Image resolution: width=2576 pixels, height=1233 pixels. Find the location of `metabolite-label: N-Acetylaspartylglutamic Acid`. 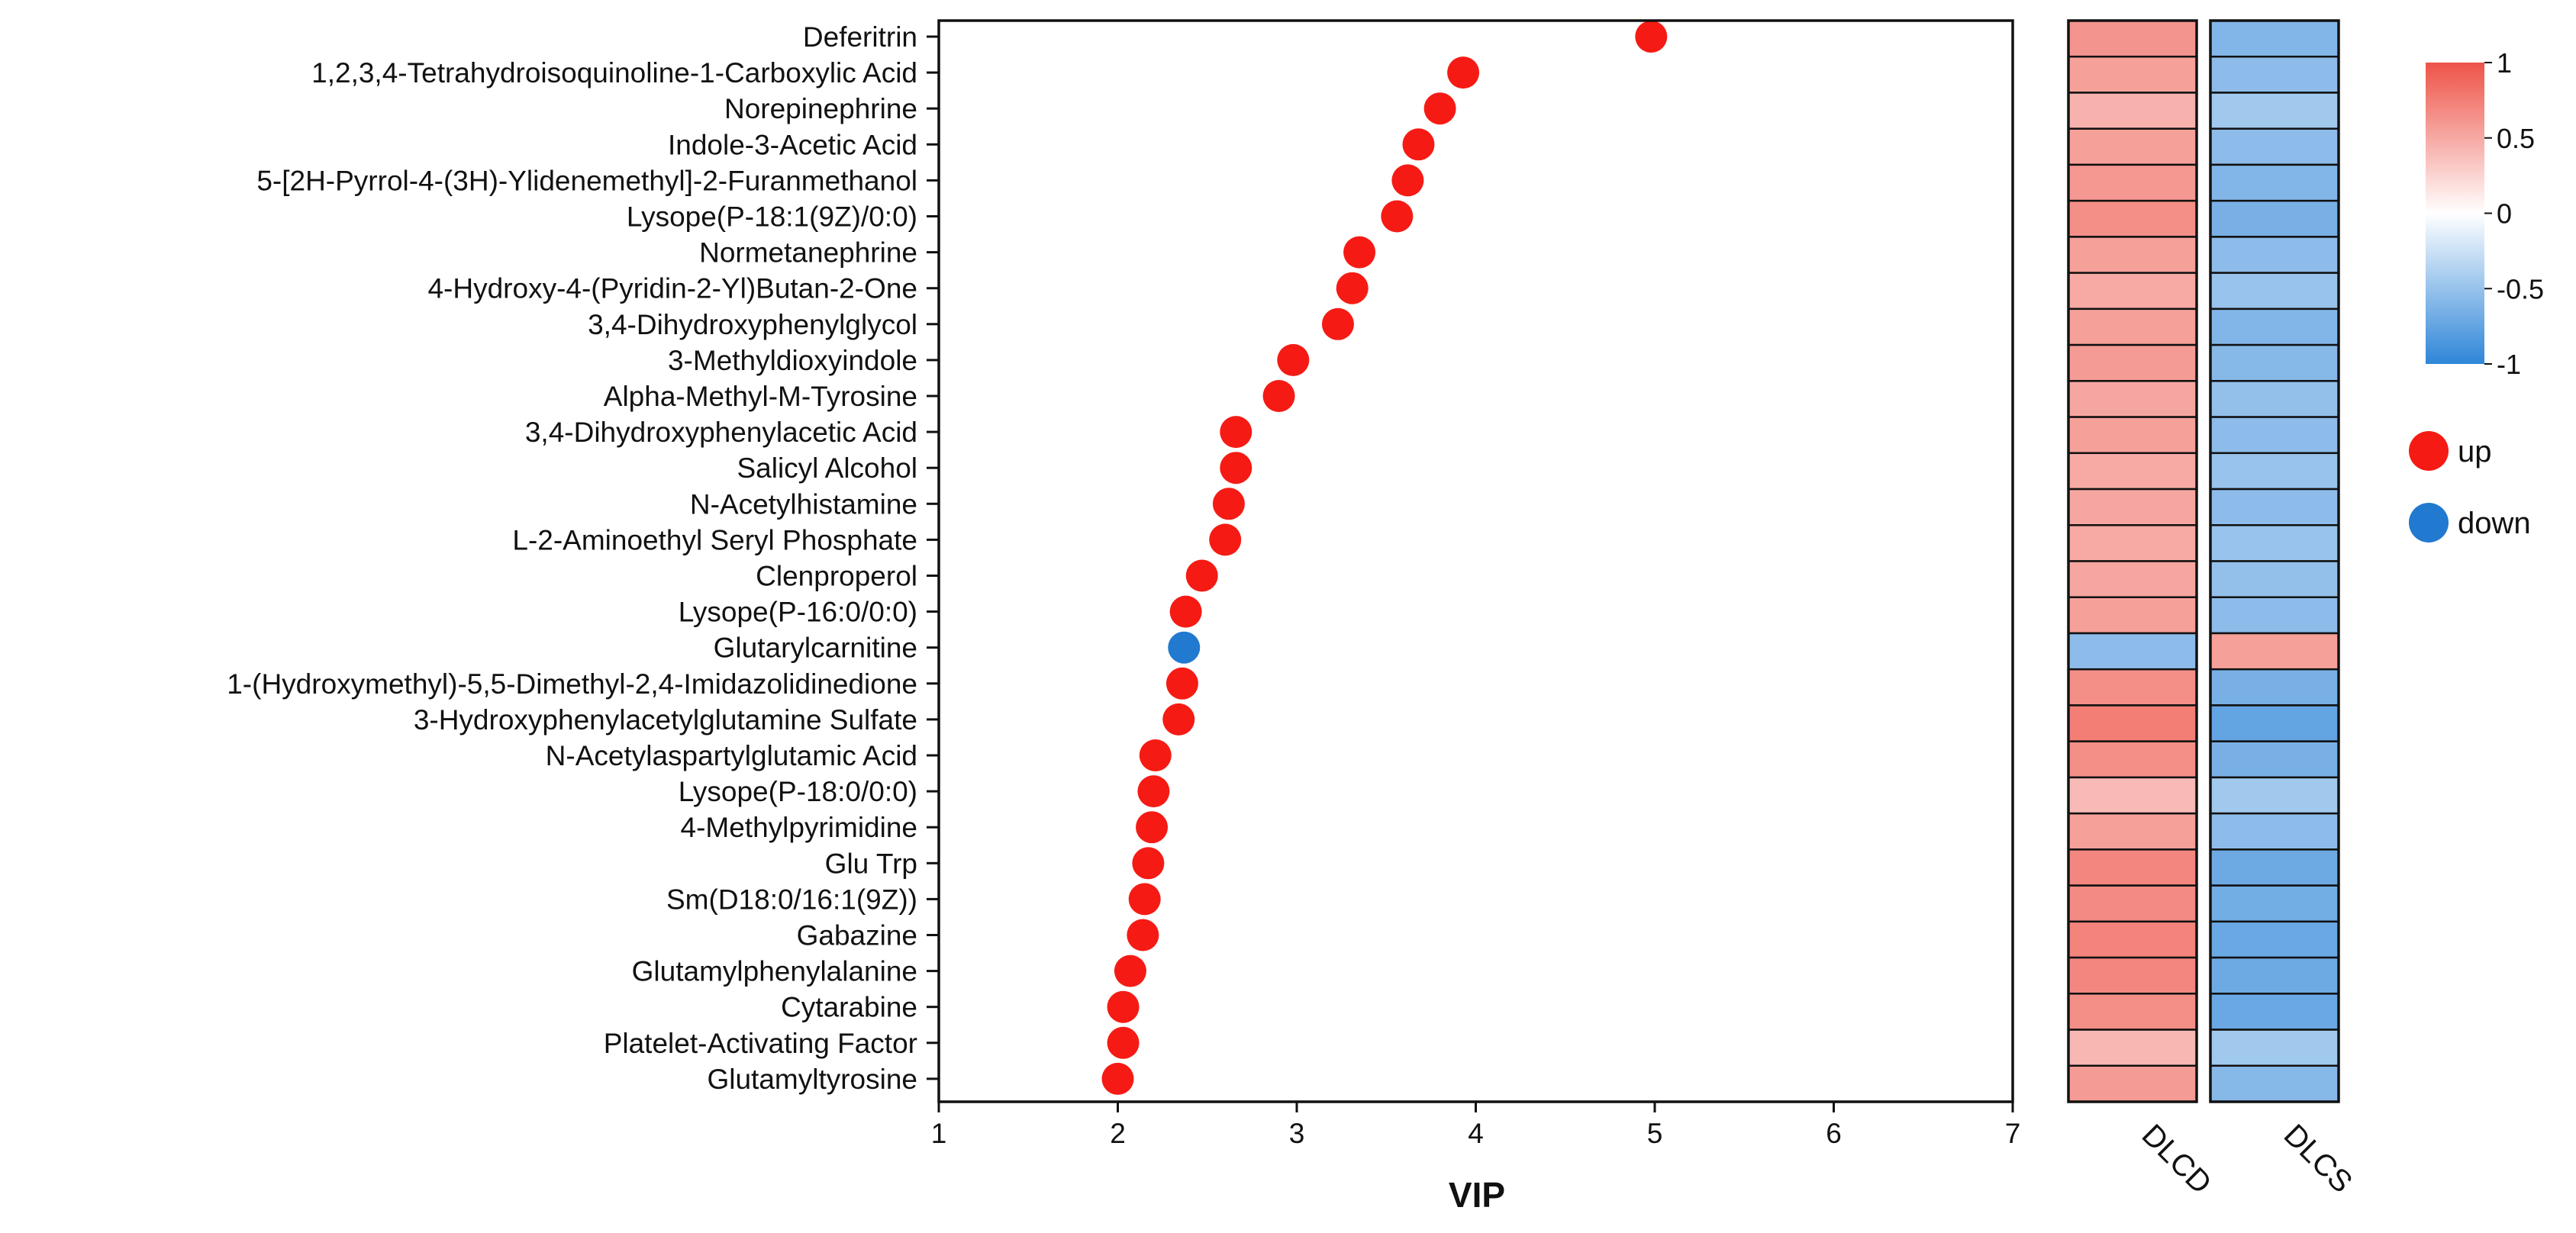

metabolite-label: N-Acetylaspartylglutamic Acid is located at coordinates (732, 755).